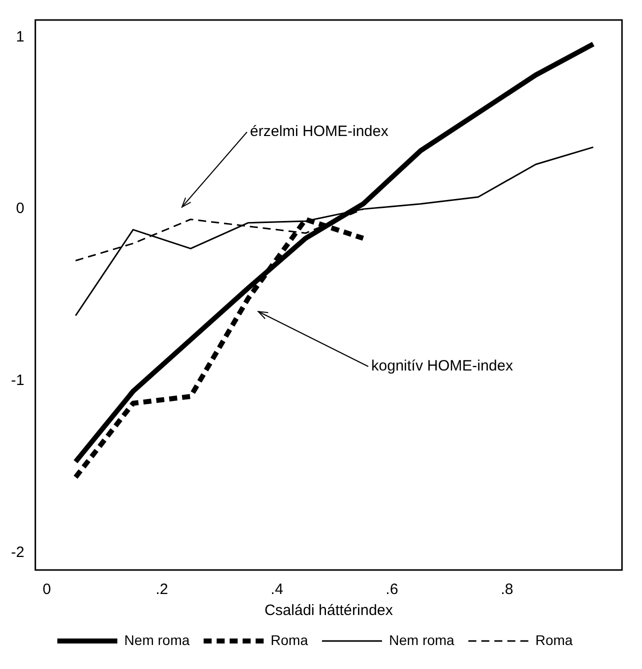  I want to click on x-tick-label: .8, so click(507, 589).